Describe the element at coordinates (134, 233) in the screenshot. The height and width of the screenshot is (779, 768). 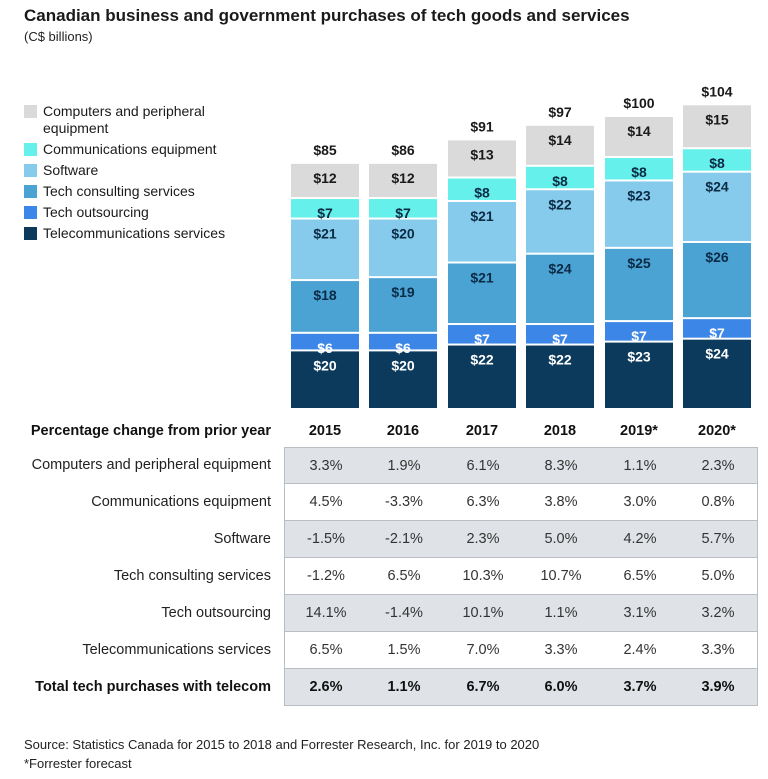
I see `legend-label: Telecommunications services` at that location.